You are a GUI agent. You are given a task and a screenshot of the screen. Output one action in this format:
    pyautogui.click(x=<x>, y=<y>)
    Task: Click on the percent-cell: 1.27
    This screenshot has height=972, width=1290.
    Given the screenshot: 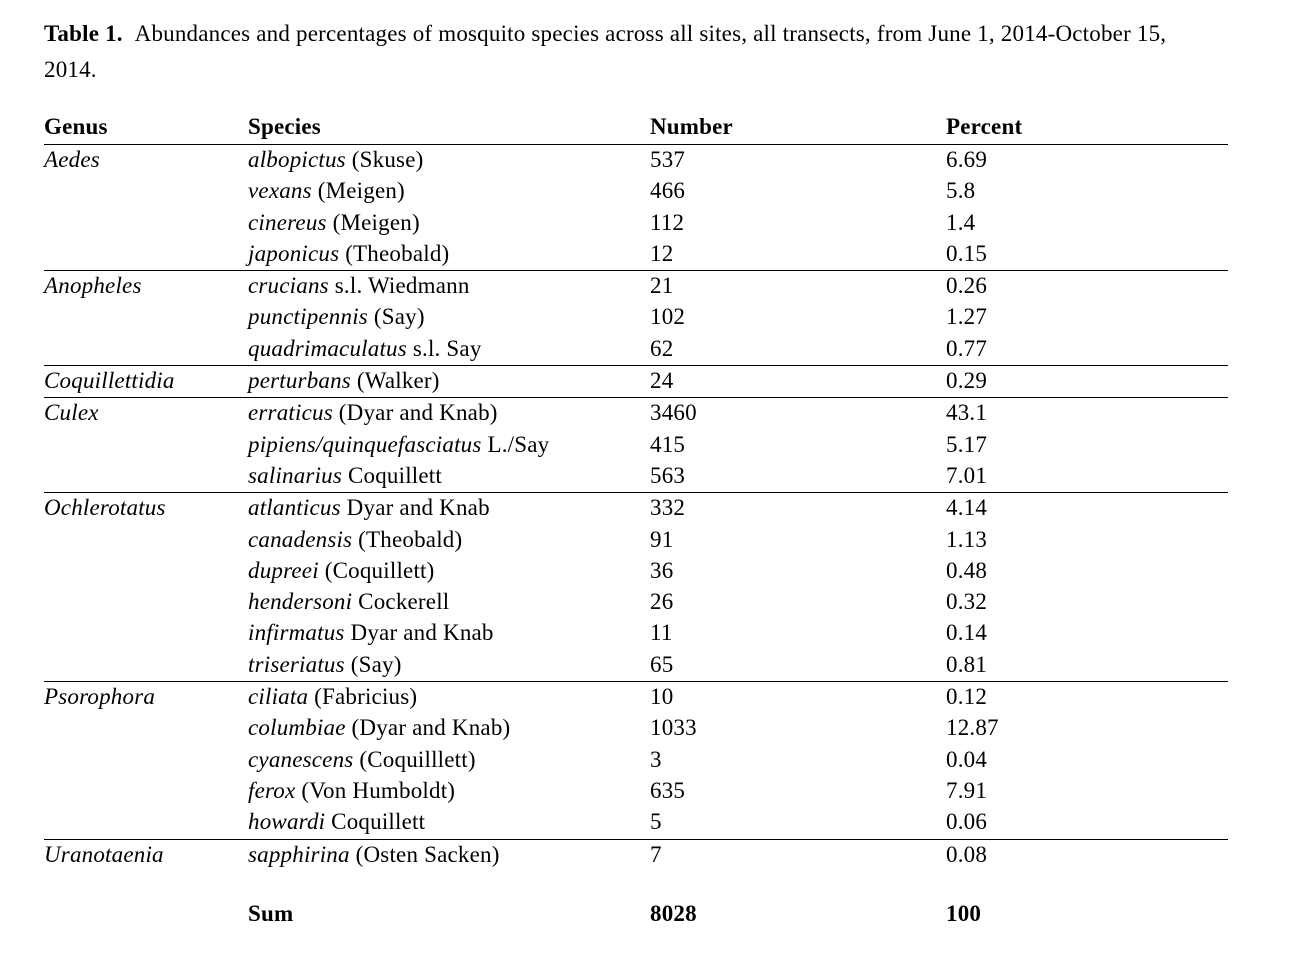 What is the action you would take?
    pyautogui.click(x=967, y=317)
    